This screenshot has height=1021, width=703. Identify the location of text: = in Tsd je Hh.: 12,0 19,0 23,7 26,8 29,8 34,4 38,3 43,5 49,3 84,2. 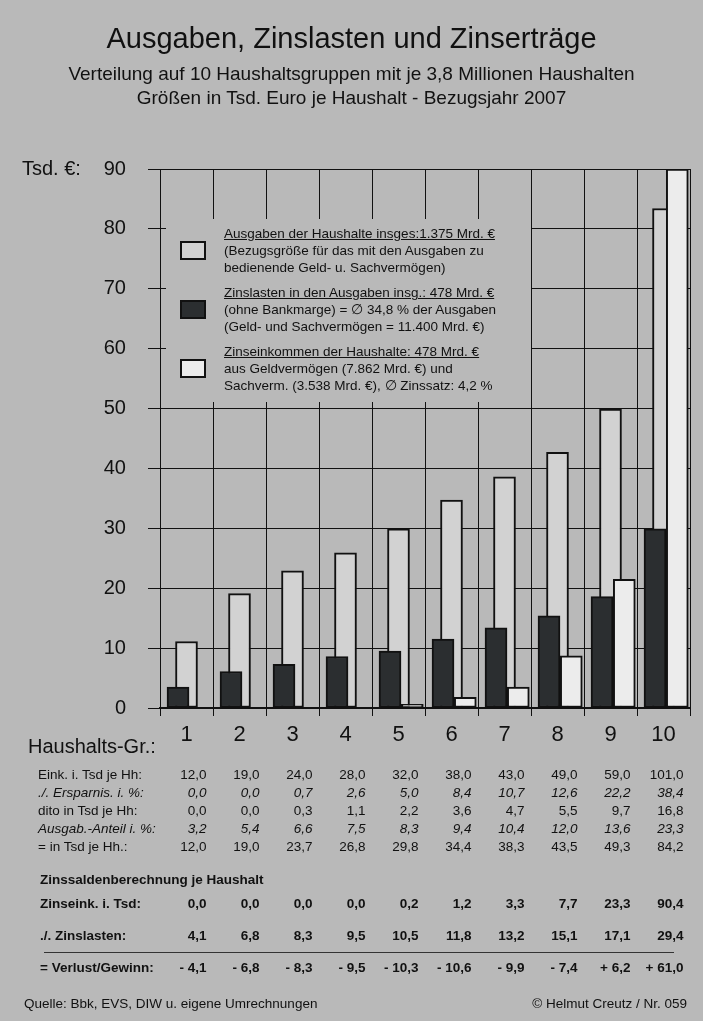
(361, 846).